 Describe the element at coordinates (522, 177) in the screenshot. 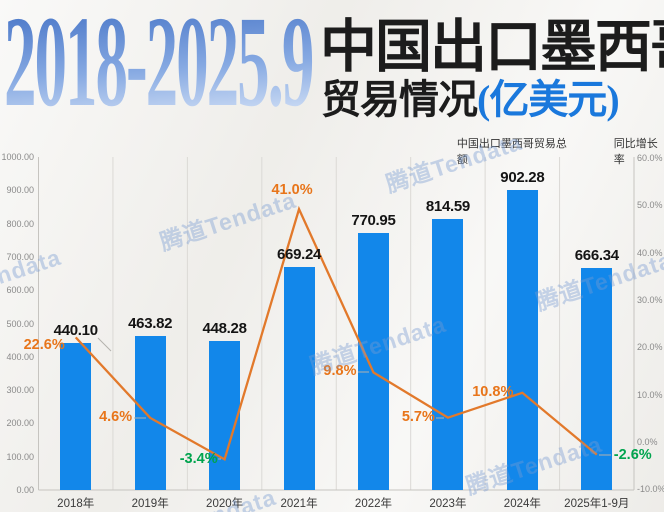

I see `bar-value-label: 902.28` at that location.